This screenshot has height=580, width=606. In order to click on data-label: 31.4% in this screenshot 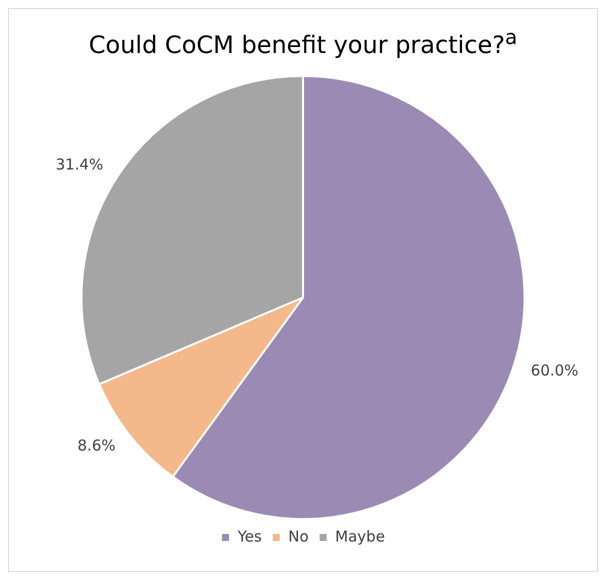, I will do `click(80, 164)`.